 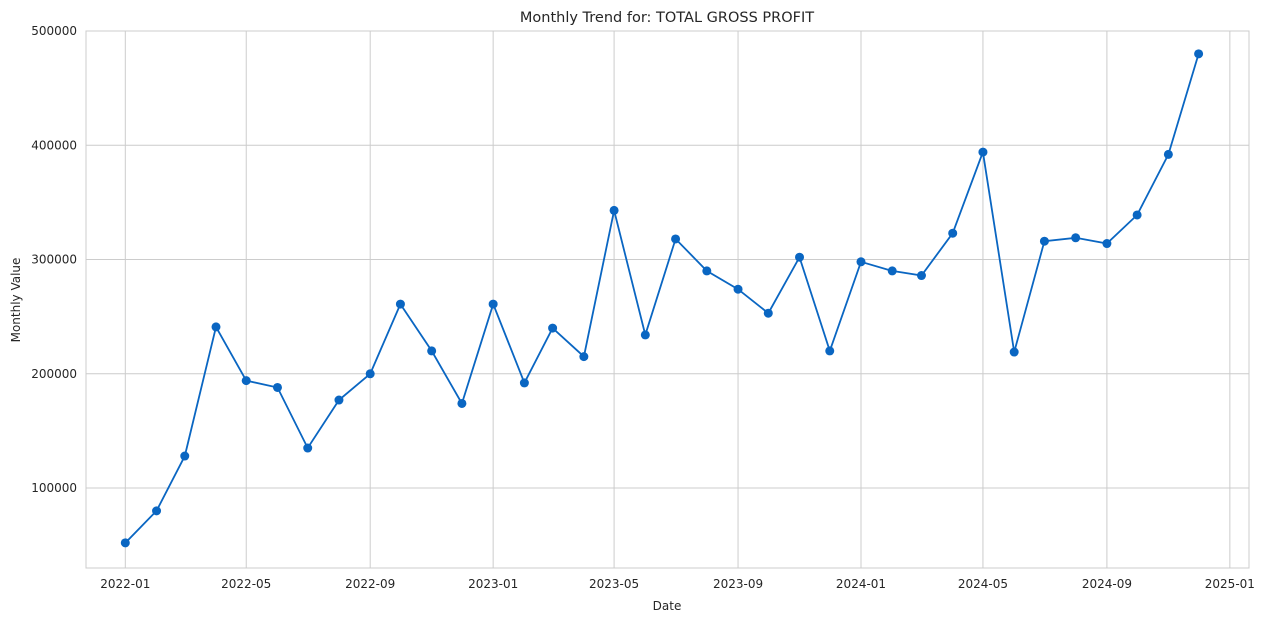 I want to click on x-tick-label: 2025-01, so click(x=1230, y=584).